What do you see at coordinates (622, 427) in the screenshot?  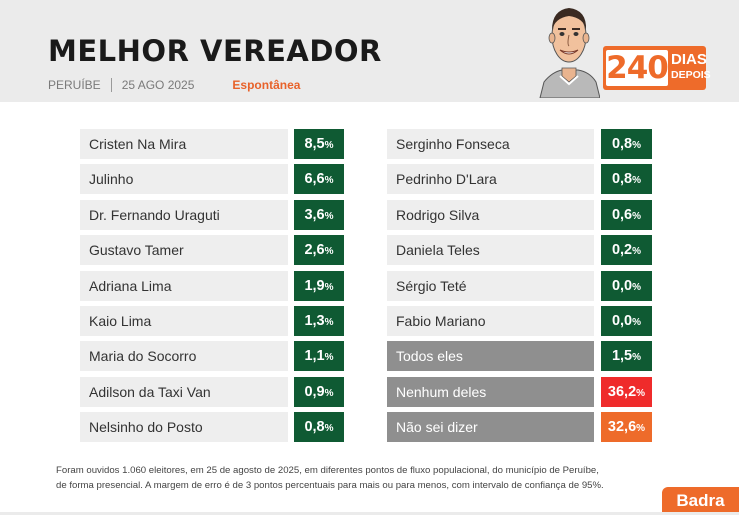 I see `percentage-number: 32,6` at bounding box center [622, 427].